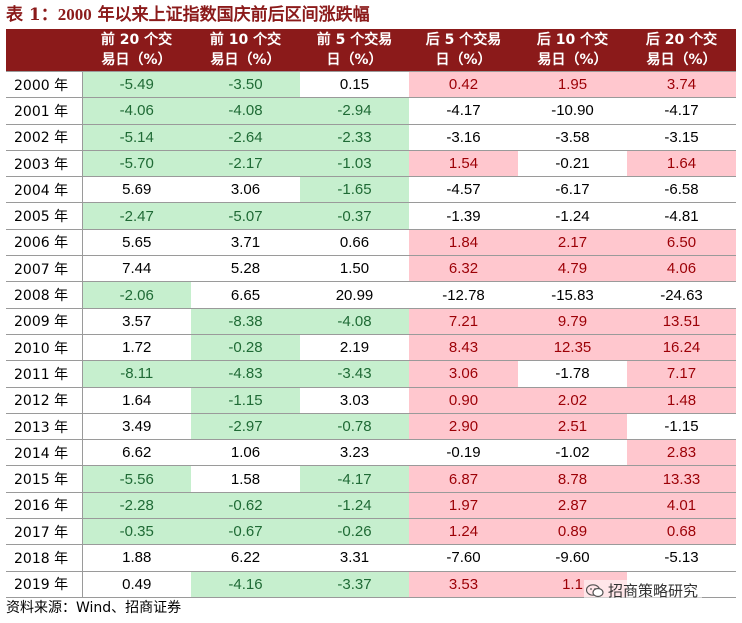  Describe the element at coordinates (572, 216) in the screenshot. I see `cell-post10: -1.24` at that location.